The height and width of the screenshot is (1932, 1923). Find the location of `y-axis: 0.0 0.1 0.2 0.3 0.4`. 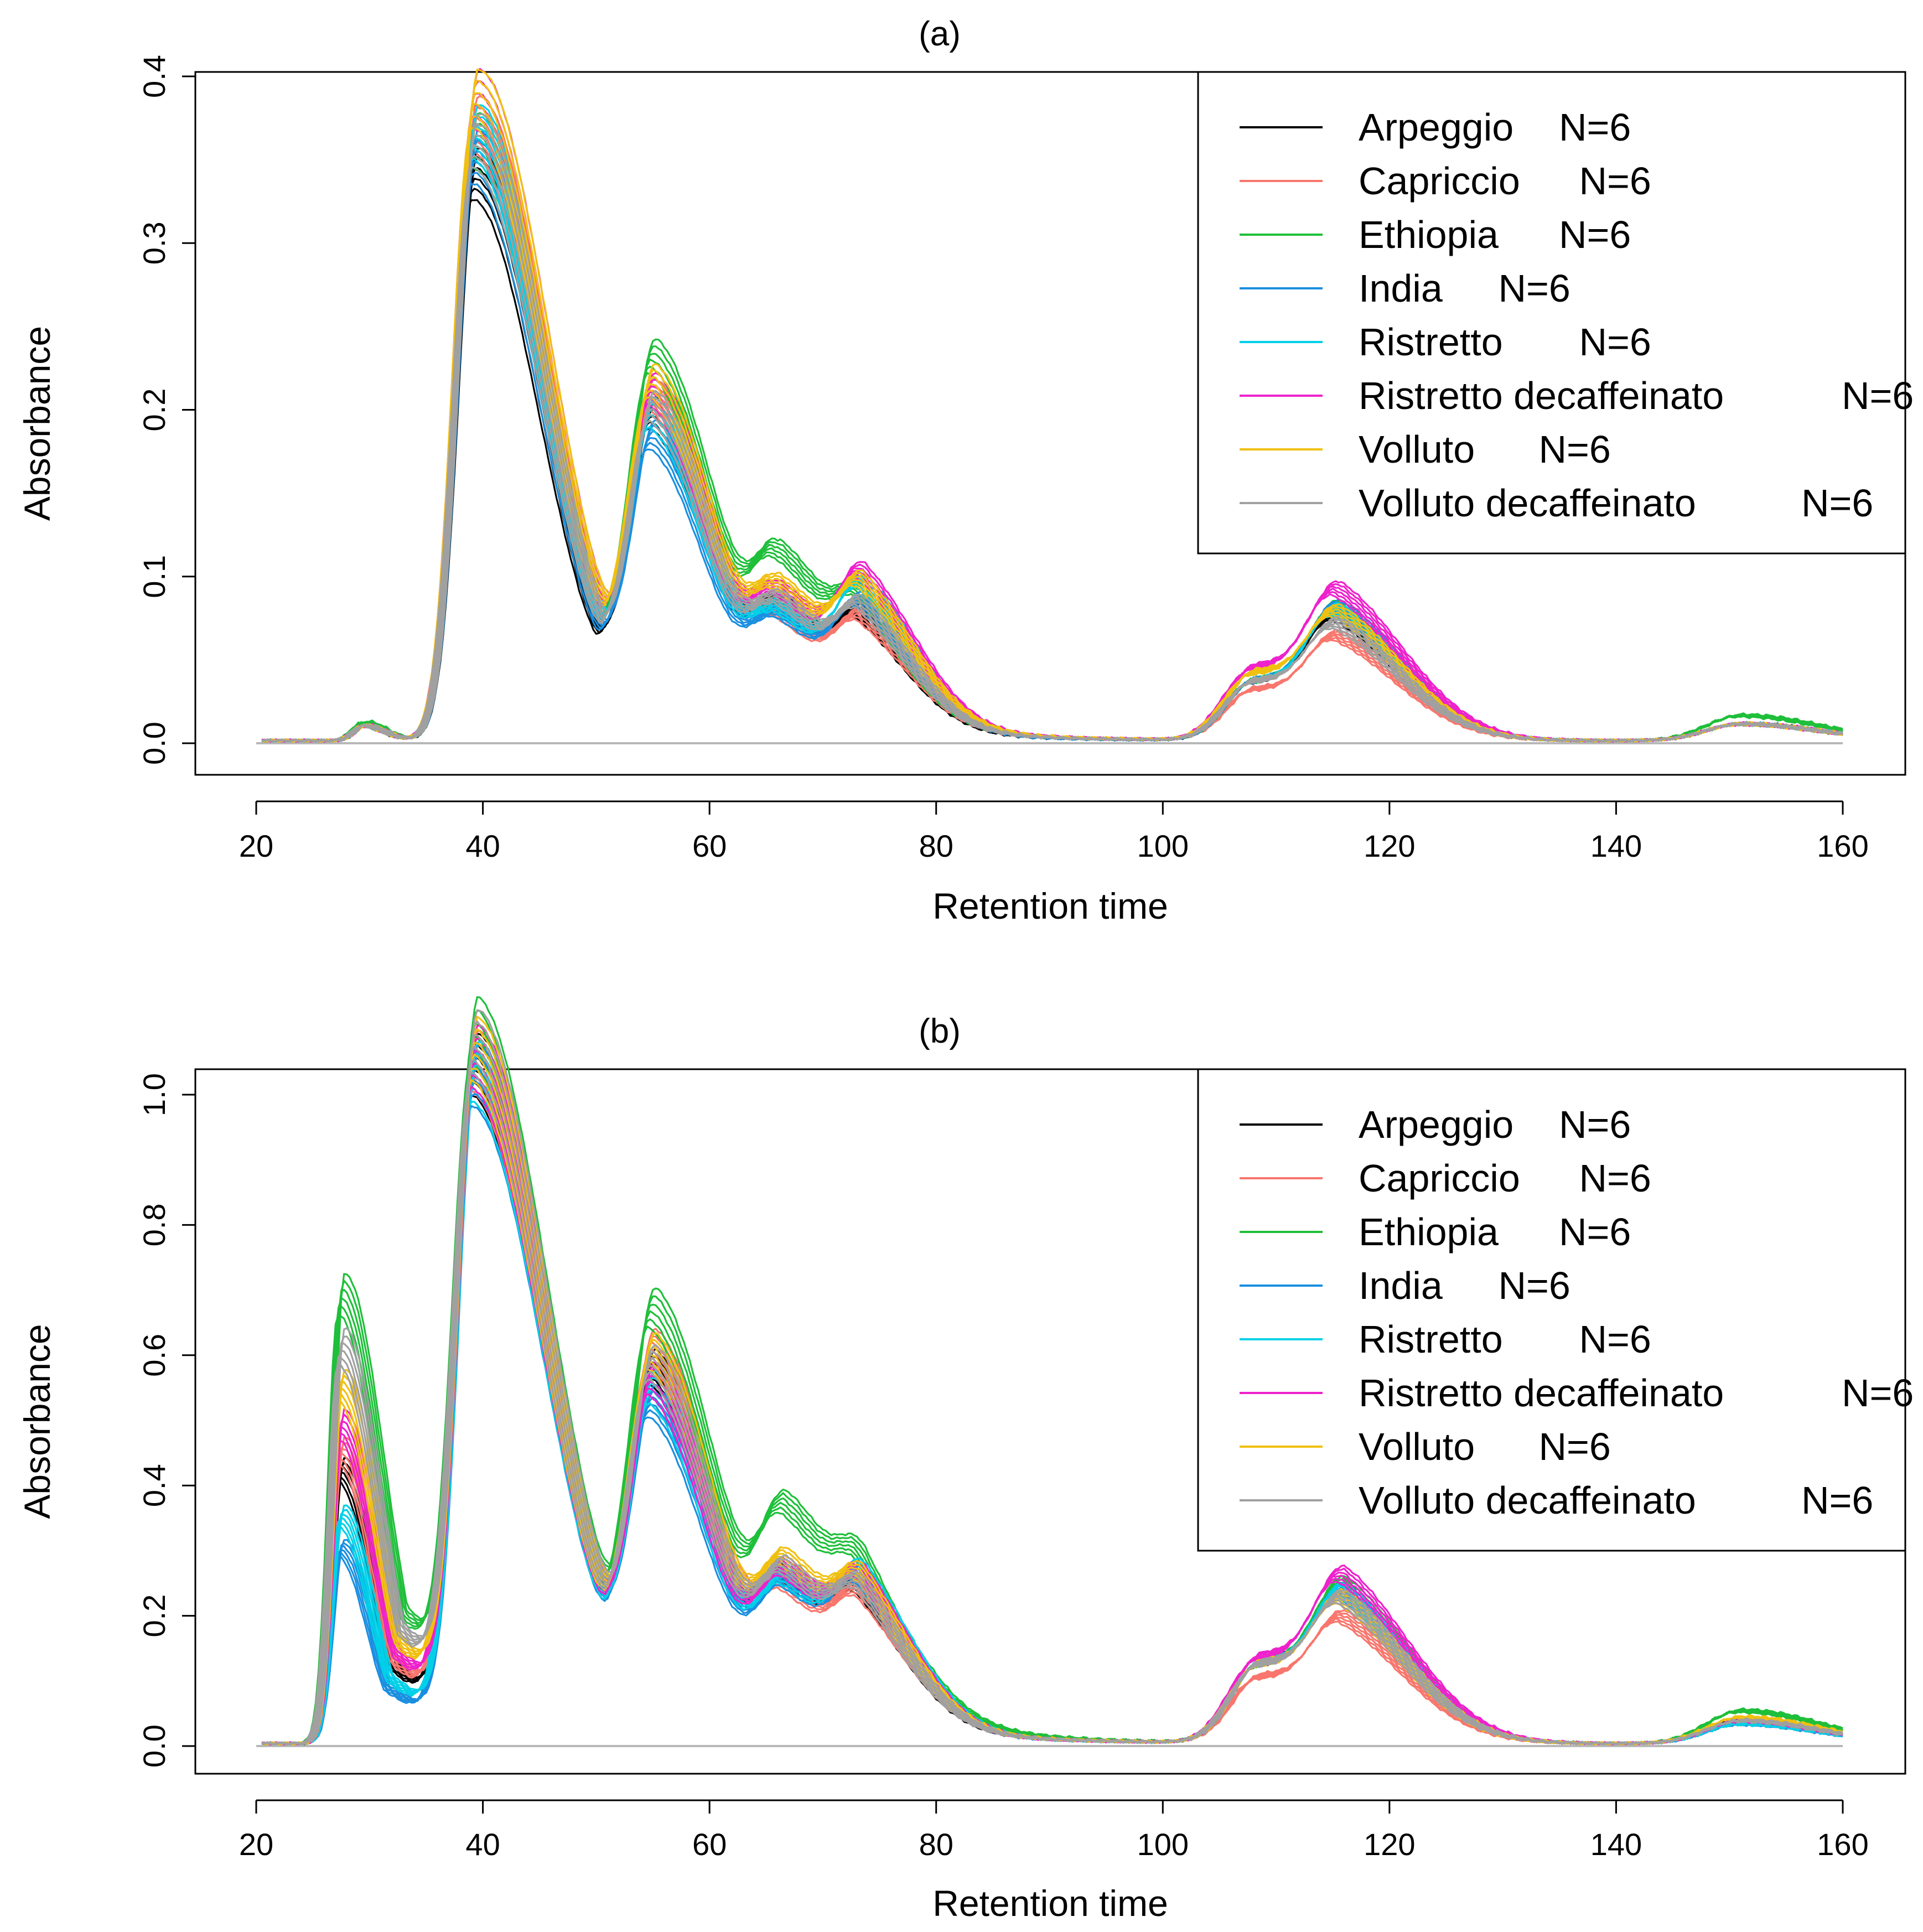

y-axis: 0.0 0.1 0.2 0.3 0.4 is located at coordinates (166, 410).